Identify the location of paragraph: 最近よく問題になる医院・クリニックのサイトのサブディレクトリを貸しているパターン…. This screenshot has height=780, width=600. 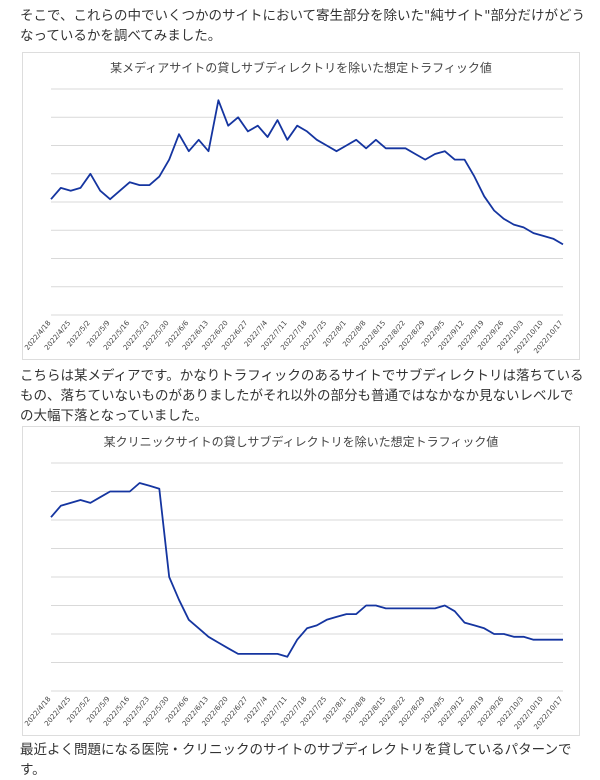
(296, 760).